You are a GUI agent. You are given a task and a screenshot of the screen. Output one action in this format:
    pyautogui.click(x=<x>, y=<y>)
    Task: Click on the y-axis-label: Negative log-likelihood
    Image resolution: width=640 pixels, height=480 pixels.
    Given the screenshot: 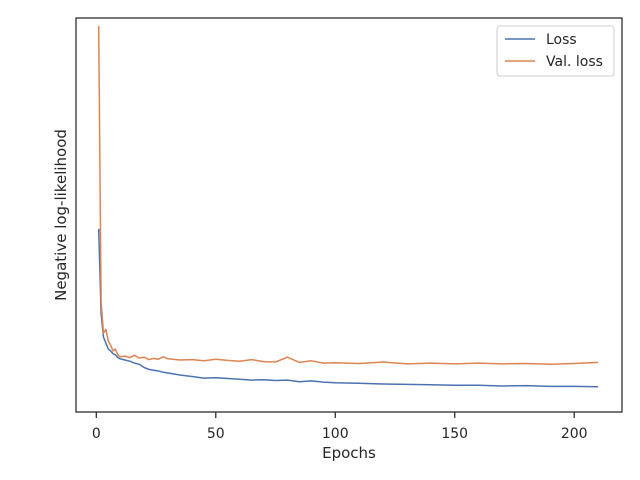 What is the action you would take?
    pyautogui.click(x=61, y=215)
    